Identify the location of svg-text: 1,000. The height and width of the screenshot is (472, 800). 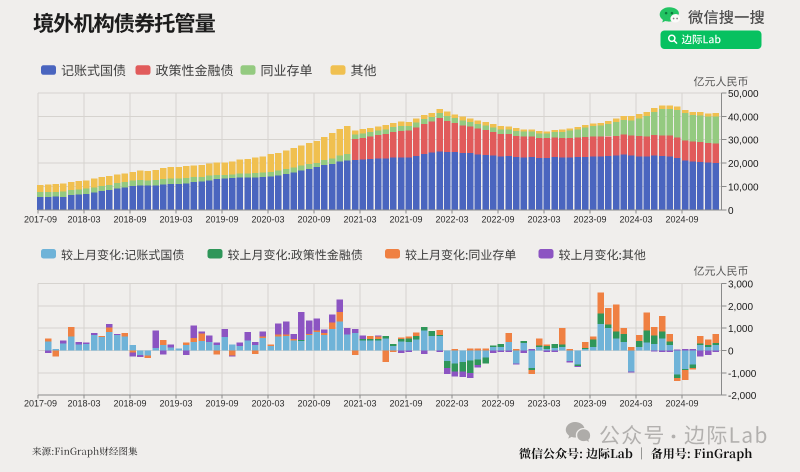
(740, 329).